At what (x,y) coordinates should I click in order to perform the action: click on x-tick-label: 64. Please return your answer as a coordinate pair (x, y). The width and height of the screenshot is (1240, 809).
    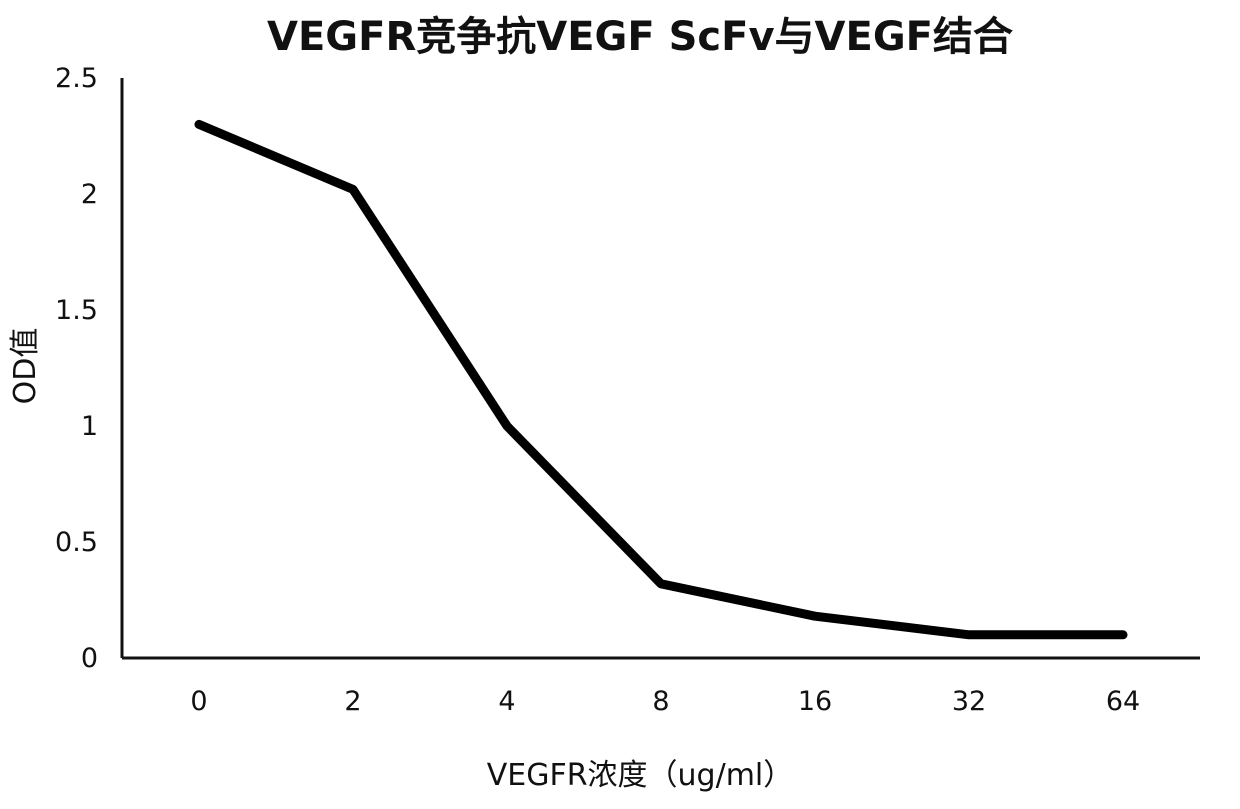
    Looking at the image, I should click on (1123, 701).